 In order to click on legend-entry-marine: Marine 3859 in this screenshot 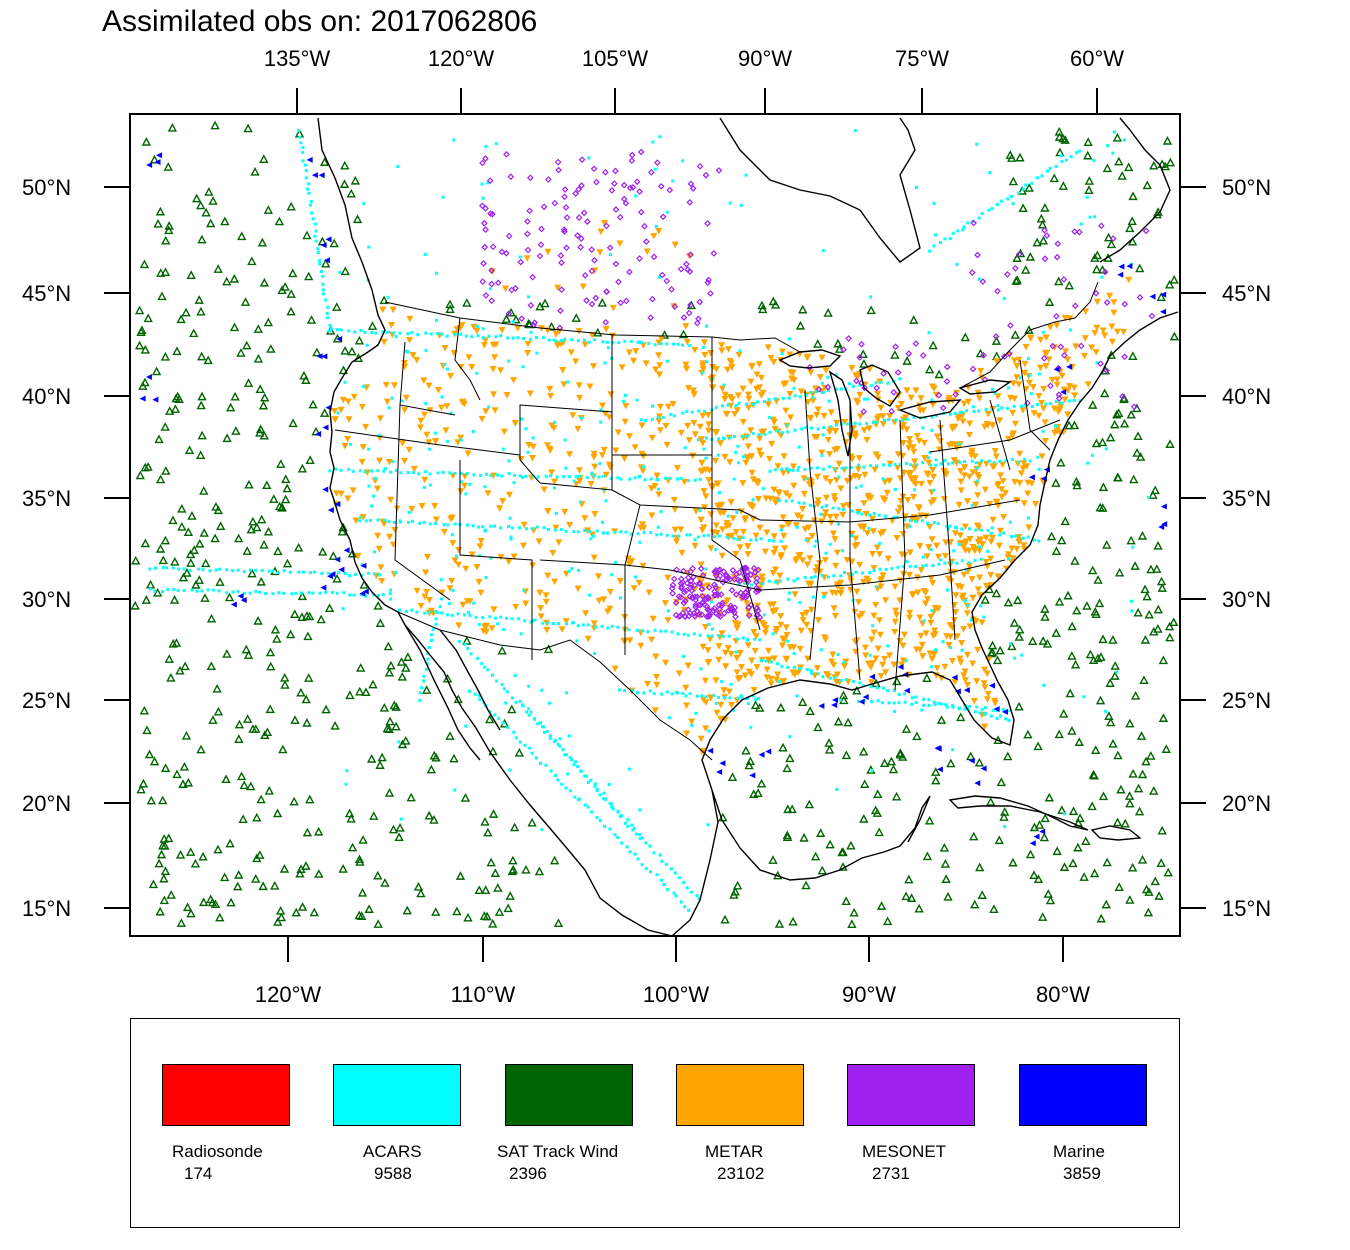, I will do `click(1138, 1163)`.